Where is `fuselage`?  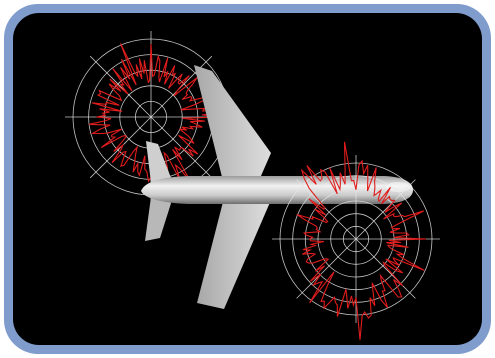
fuselage is located at coordinates (277, 190).